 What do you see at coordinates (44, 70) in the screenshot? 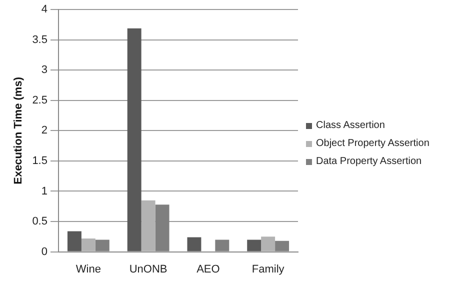
I see `y-tick-label: 3` at bounding box center [44, 70].